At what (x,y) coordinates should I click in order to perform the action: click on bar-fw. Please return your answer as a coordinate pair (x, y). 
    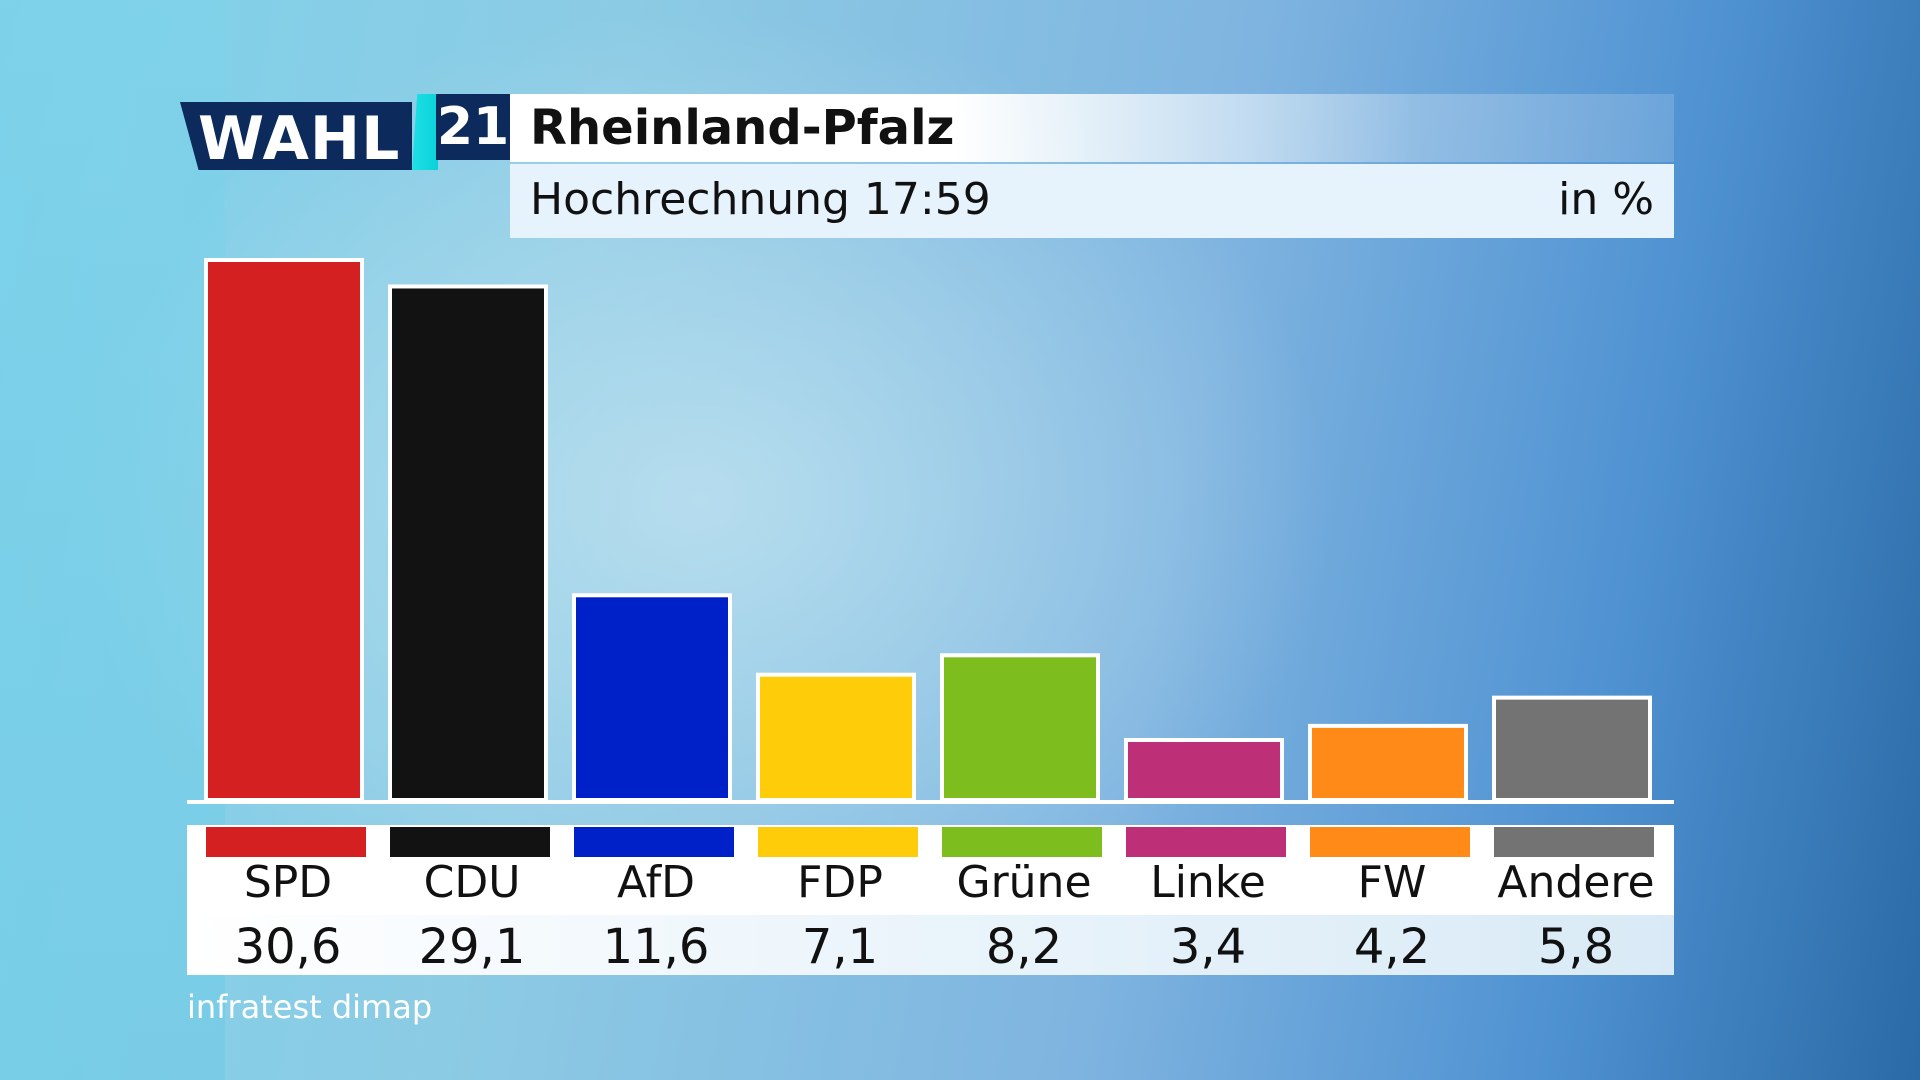
    Looking at the image, I should click on (1388, 762).